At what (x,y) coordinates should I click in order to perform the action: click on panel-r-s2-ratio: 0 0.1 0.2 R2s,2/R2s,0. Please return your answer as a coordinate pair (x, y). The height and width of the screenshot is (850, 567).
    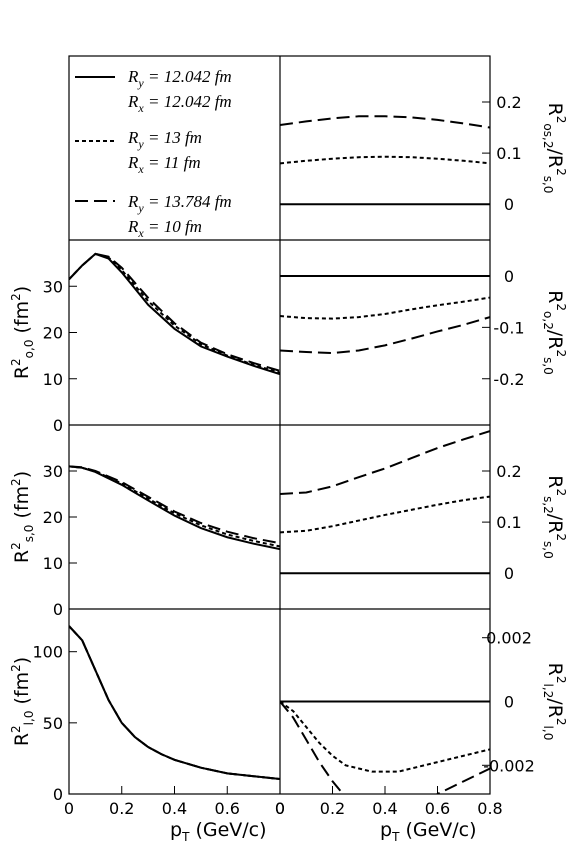
    Looking at the image, I should click on (423, 506).